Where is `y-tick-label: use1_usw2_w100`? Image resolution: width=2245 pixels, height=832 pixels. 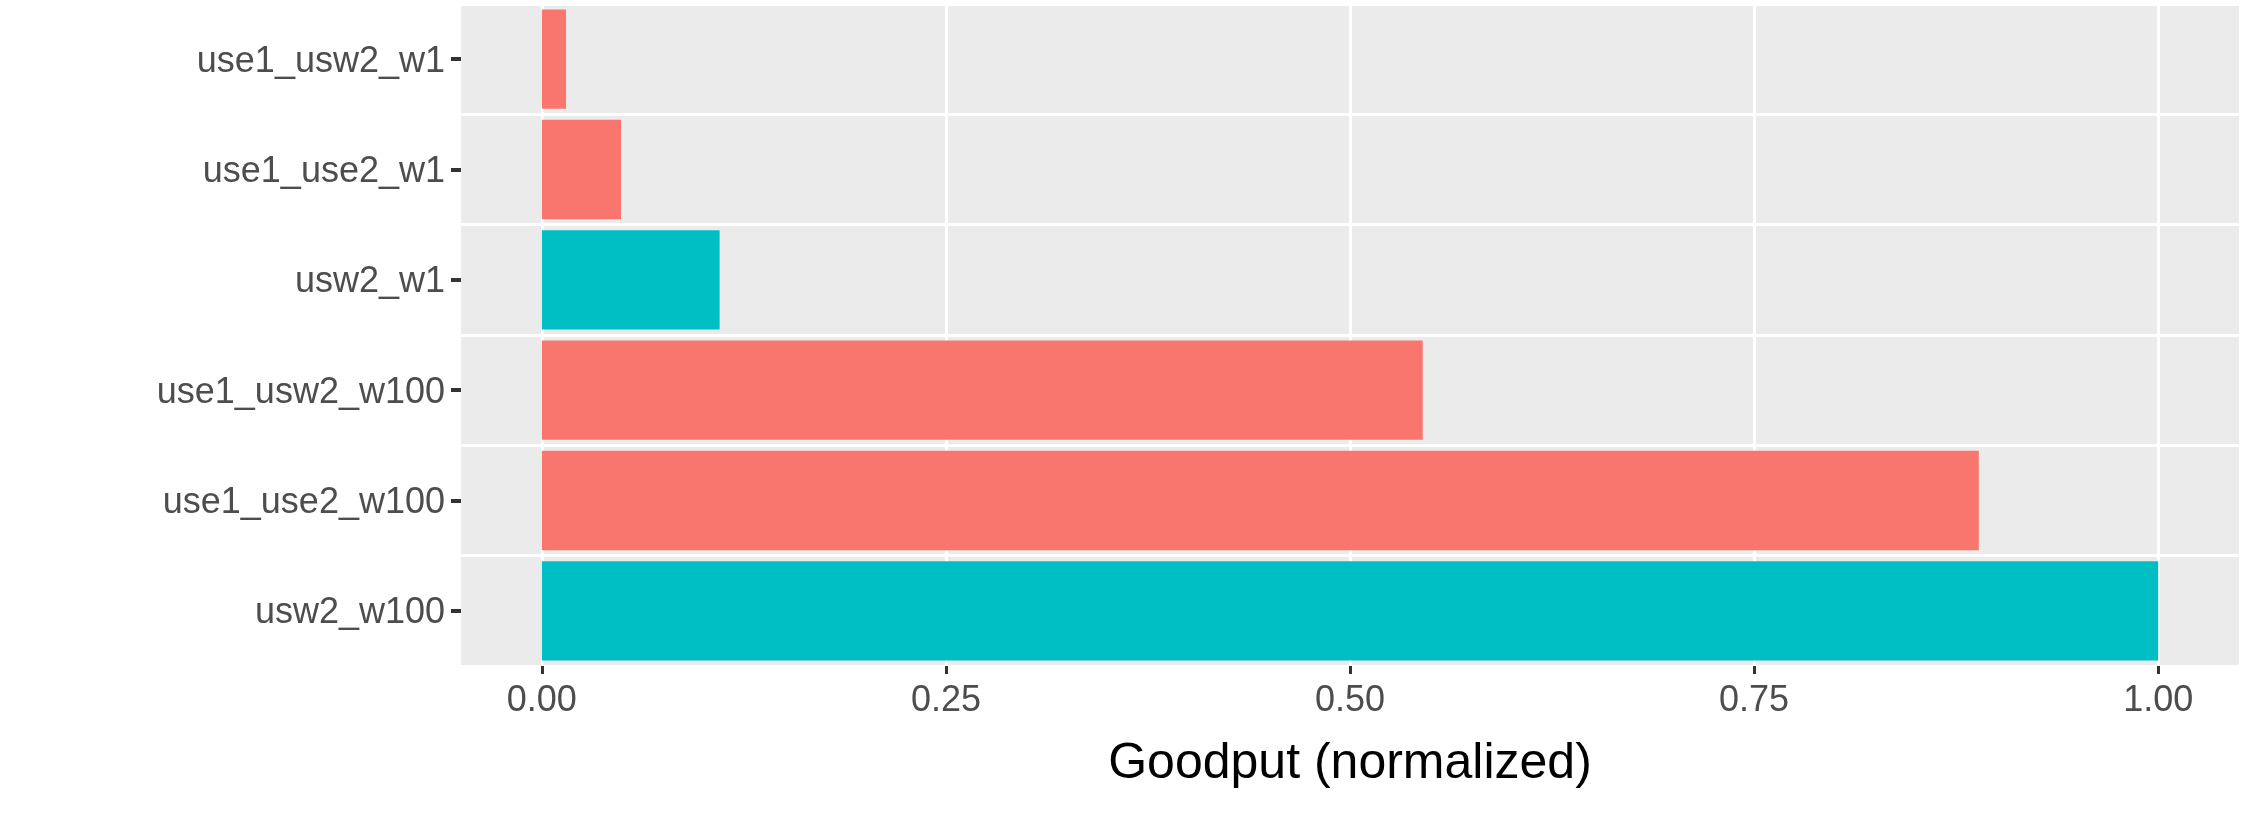 y-tick-label: use1_usw2_w100 is located at coordinates (300, 390).